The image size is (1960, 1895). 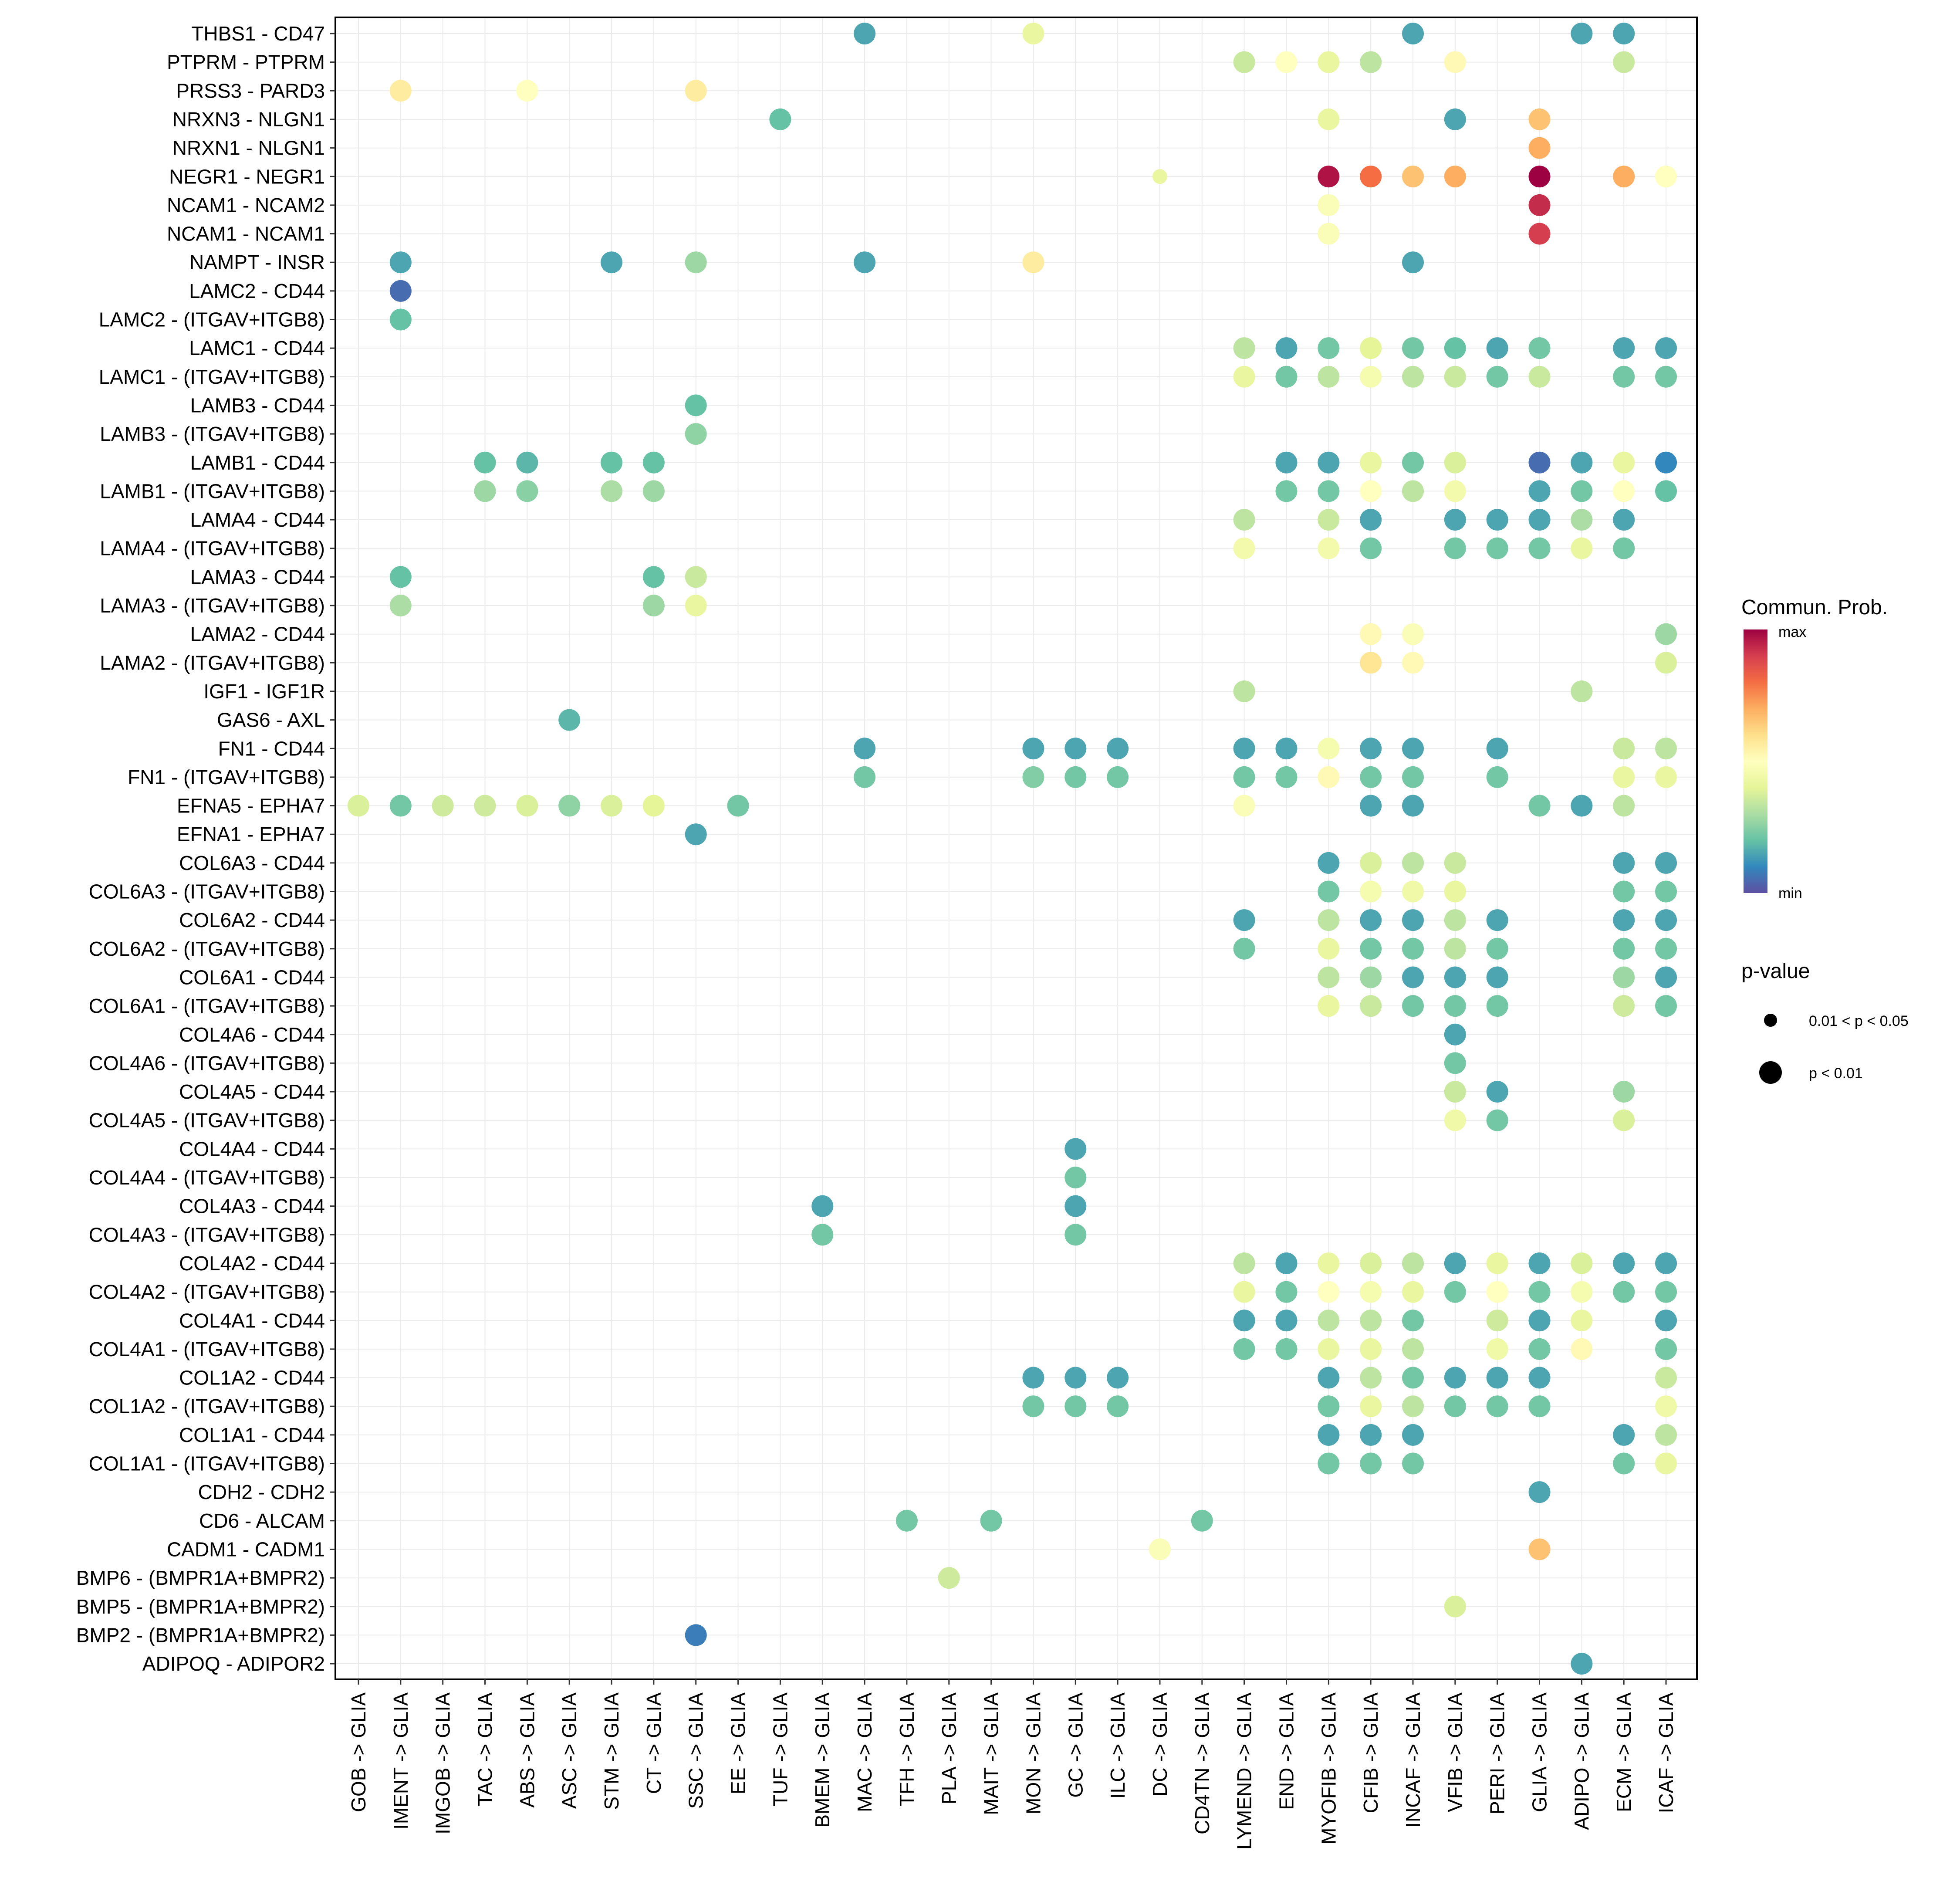 I want to click on y-tick-label: NAMPT - INSR, so click(x=257, y=263).